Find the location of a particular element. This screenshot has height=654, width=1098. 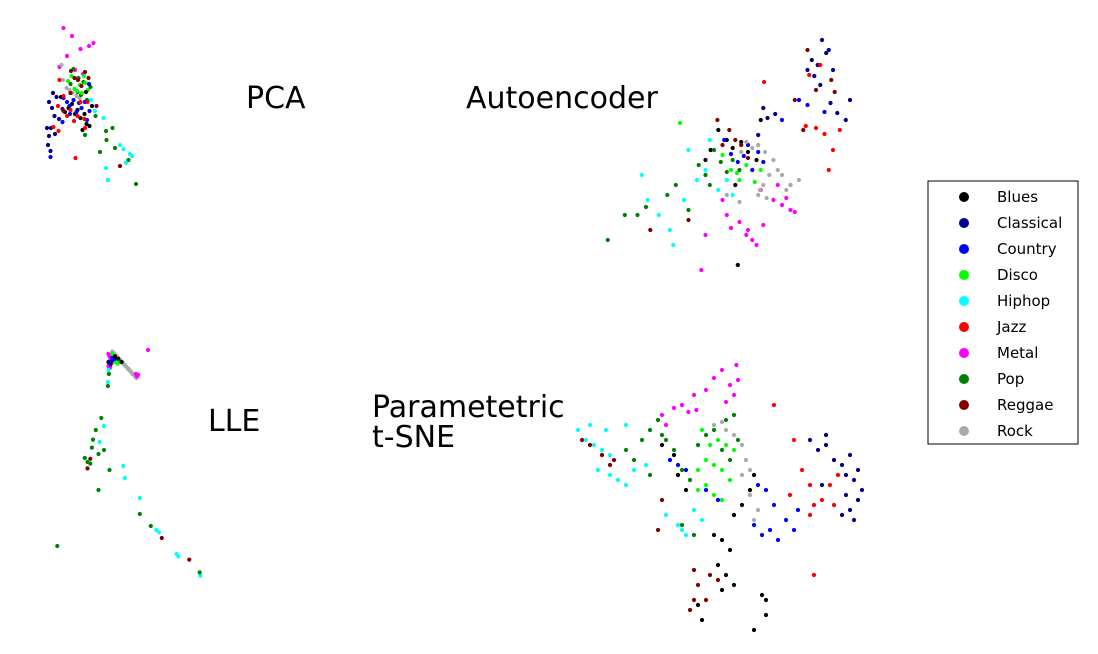

panel-title-lle: LLE is located at coordinates (234, 421).